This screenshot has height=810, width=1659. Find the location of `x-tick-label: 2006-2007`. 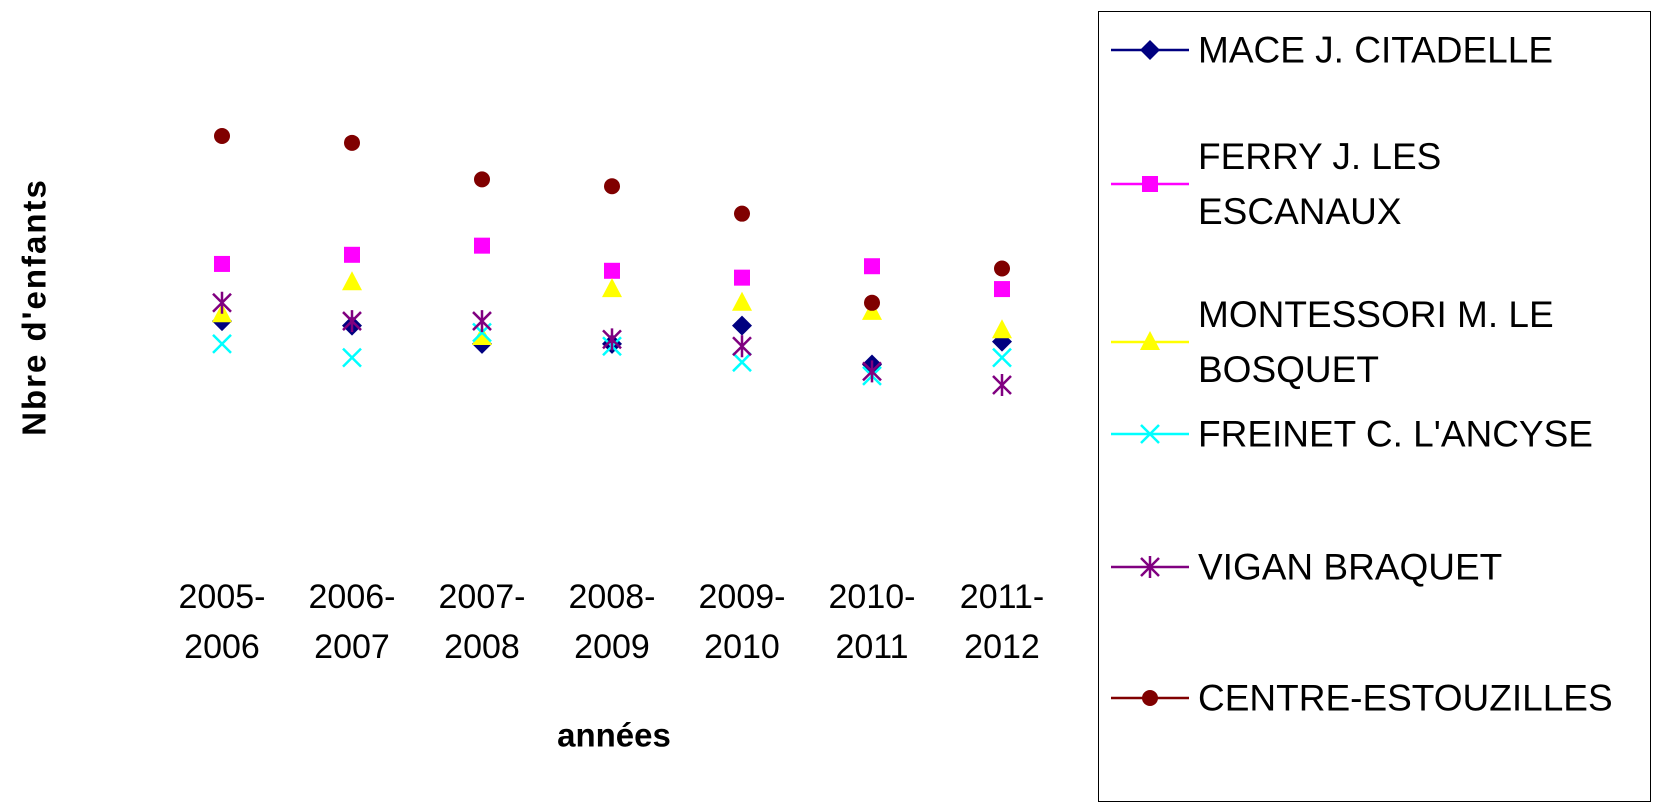

x-tick-label: 2006-2007 is located at coordinates (352, 622).